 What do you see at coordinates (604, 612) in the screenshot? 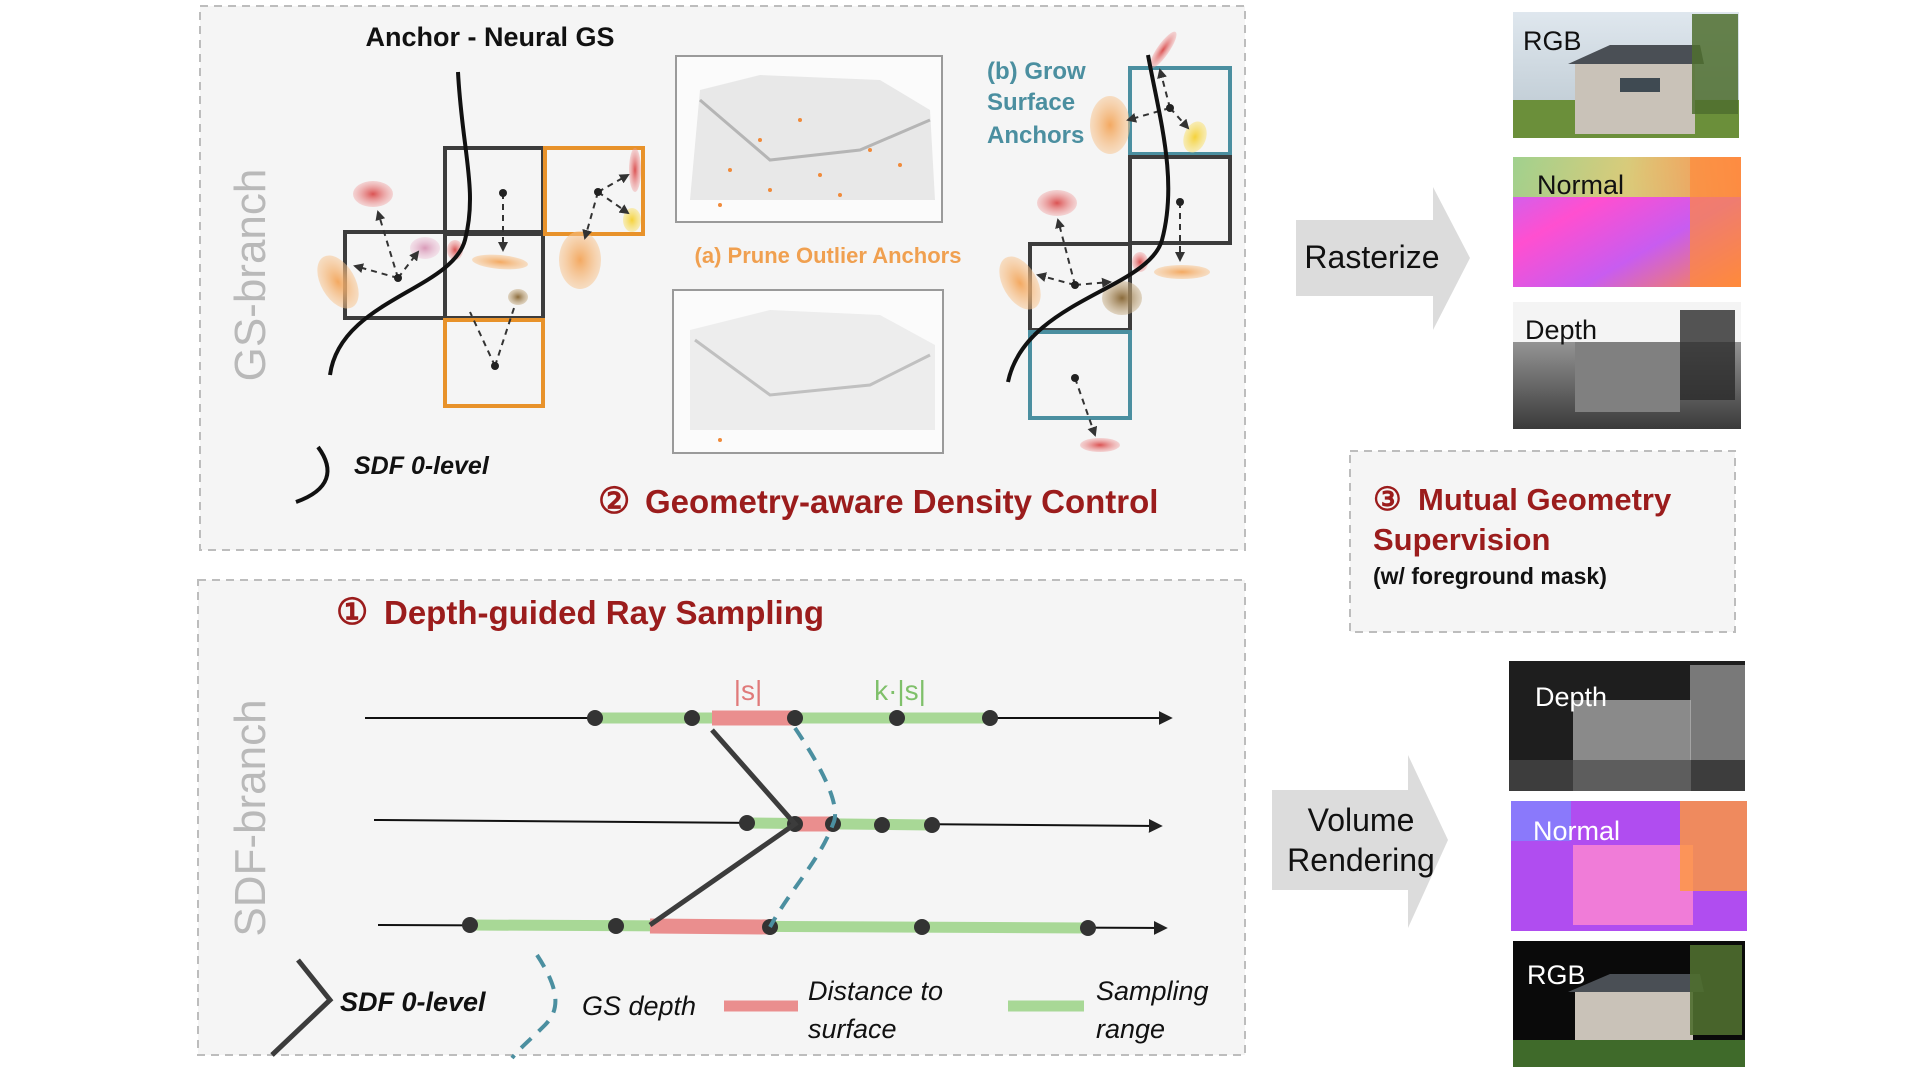
I see `section-1-text: Depth-guided Ray Sampling` at bounding box center [604, 612].